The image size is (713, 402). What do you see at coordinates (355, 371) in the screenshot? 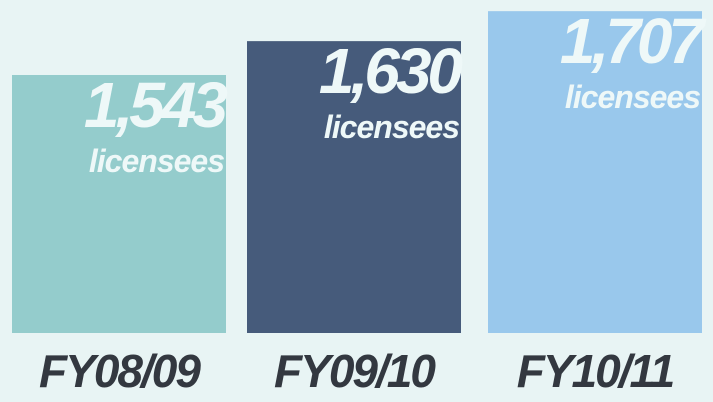
I see `category-label: FY09/10` at bounding box center [355, 371].